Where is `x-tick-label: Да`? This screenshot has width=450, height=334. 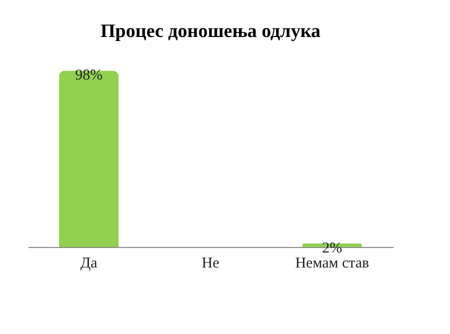
x-tick-label: Да is located at coordinates (89, 264).